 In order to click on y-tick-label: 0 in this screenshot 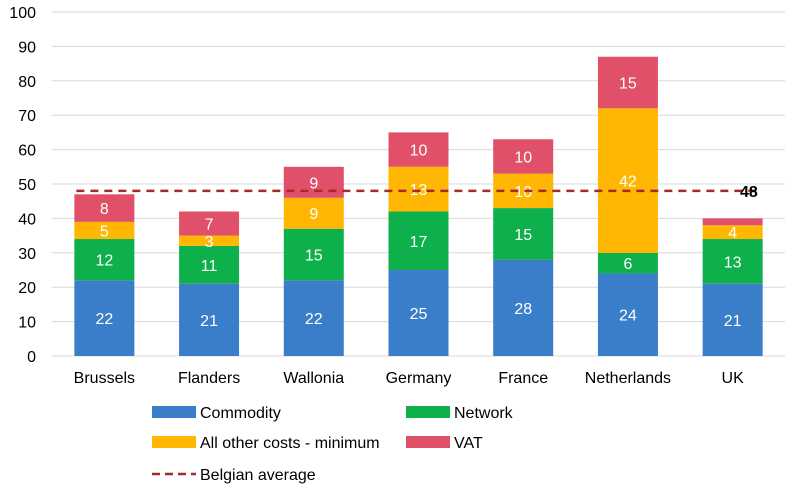, I will do `click(31, 357)`.